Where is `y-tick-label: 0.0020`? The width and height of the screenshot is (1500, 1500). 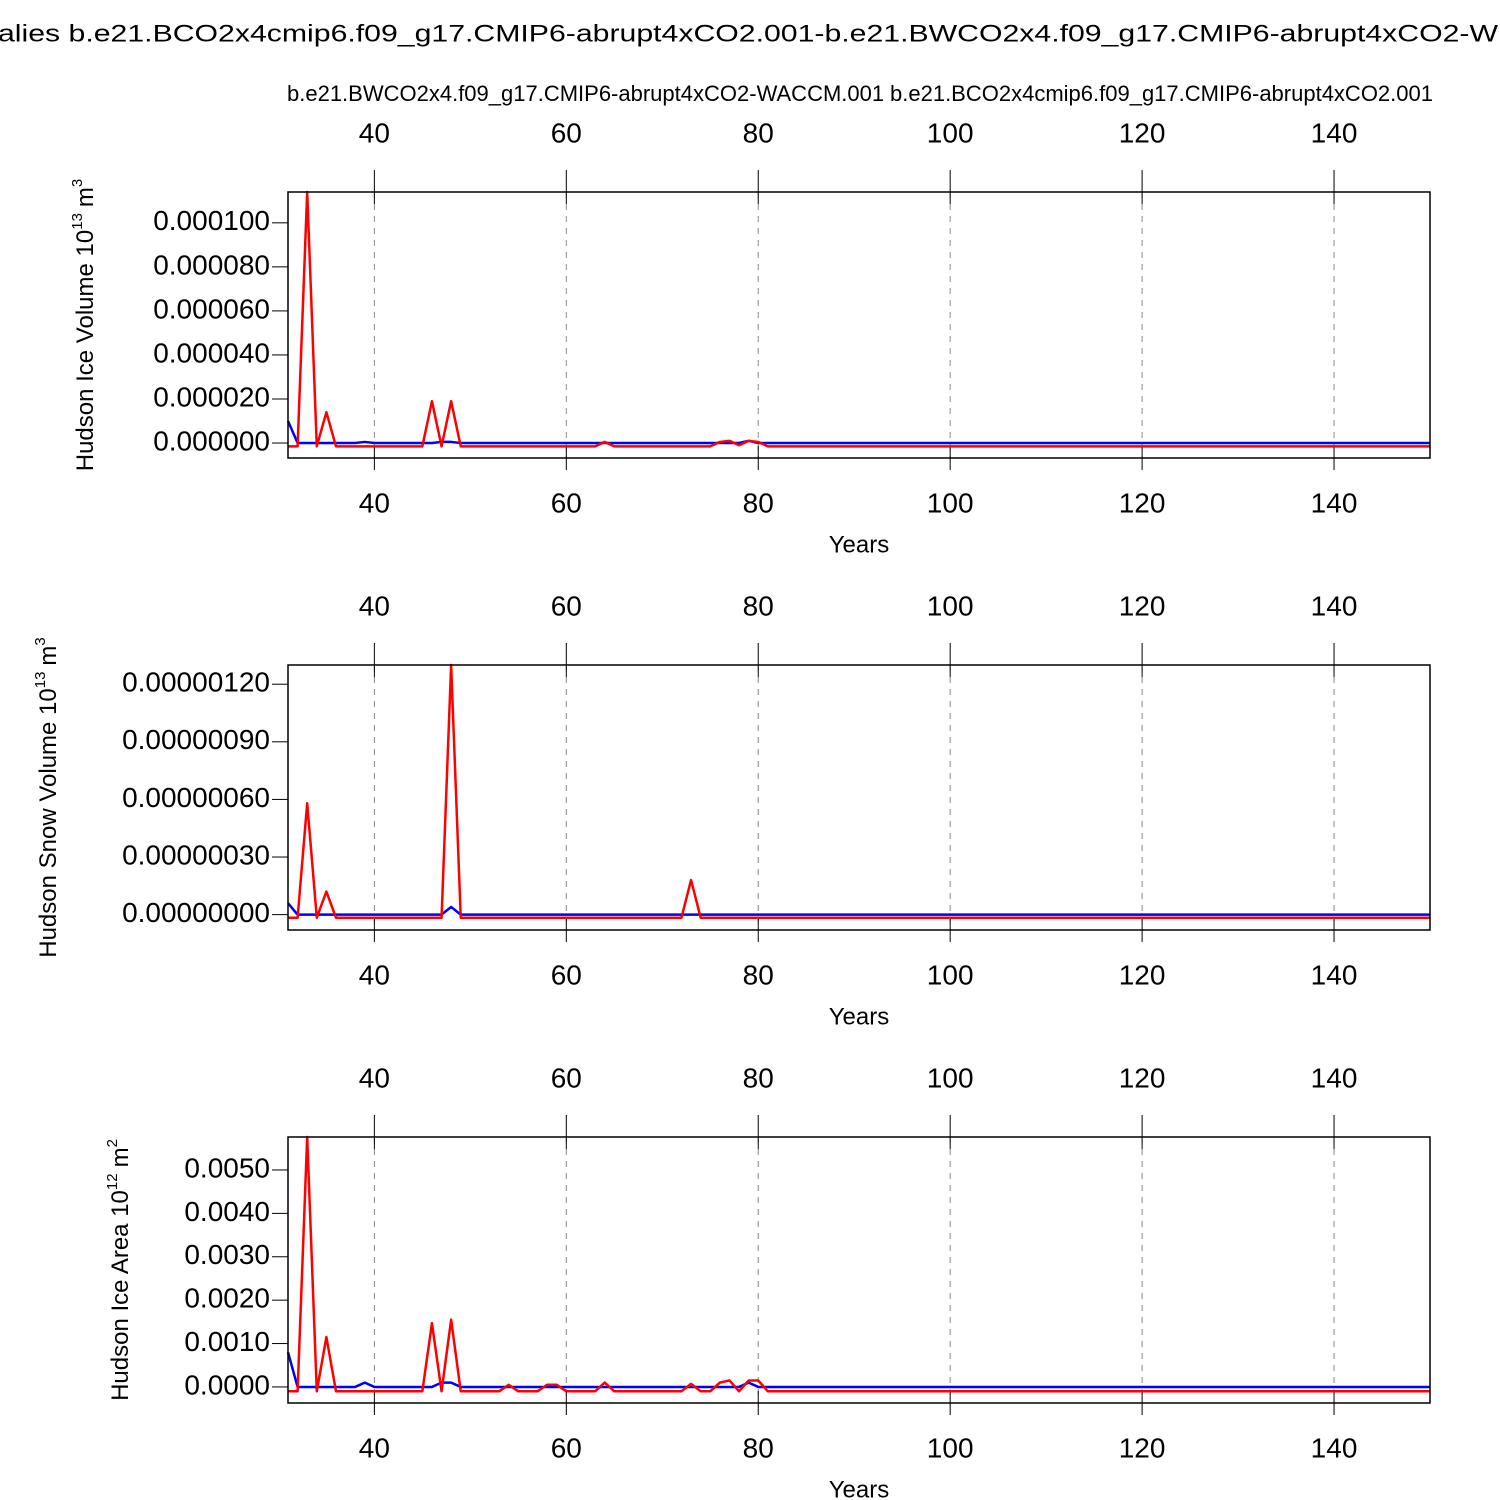
y-tick-label: 0.0020 is located at coordinates (227, 1298).